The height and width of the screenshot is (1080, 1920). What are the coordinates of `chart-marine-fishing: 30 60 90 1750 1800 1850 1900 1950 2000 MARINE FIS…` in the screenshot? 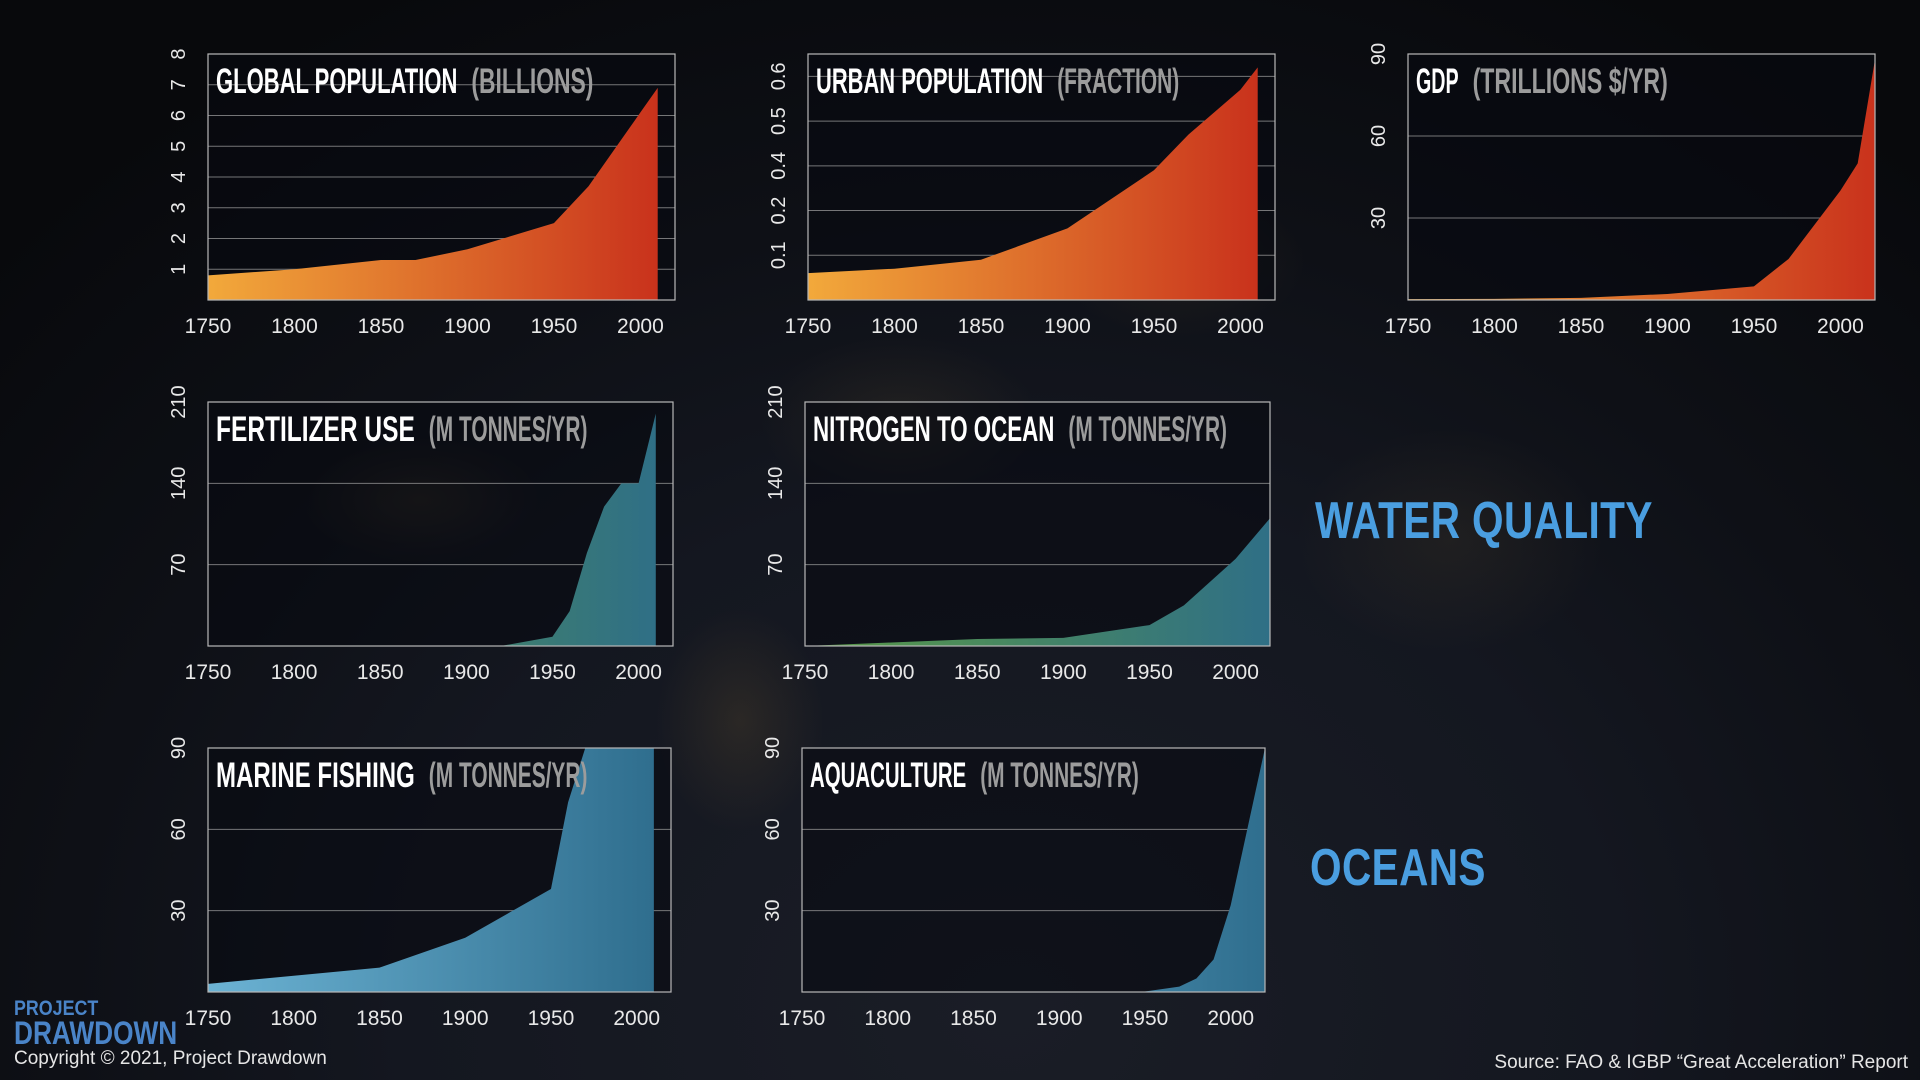 It's located at (420, 883).